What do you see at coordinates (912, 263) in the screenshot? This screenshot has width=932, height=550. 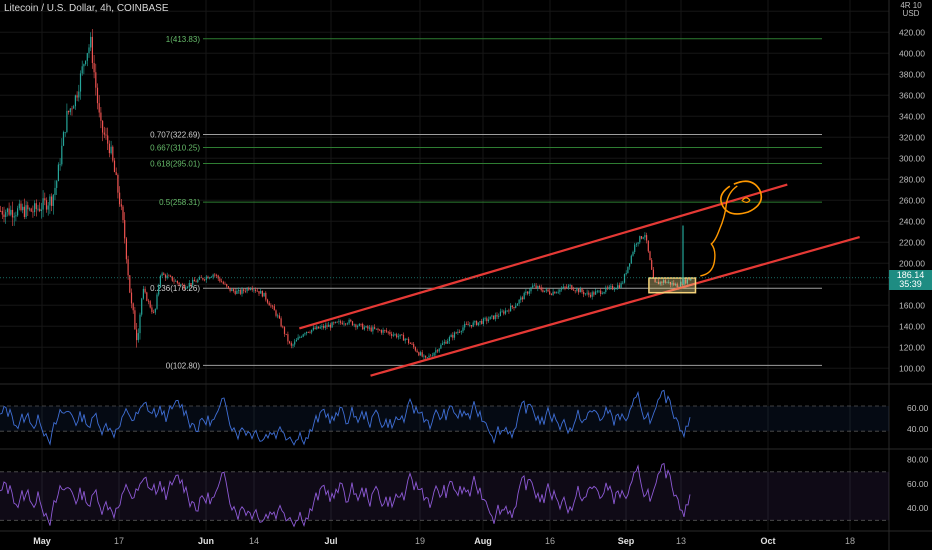 I see `price-tick-label: 200.00` at bounding box center [912, 263].